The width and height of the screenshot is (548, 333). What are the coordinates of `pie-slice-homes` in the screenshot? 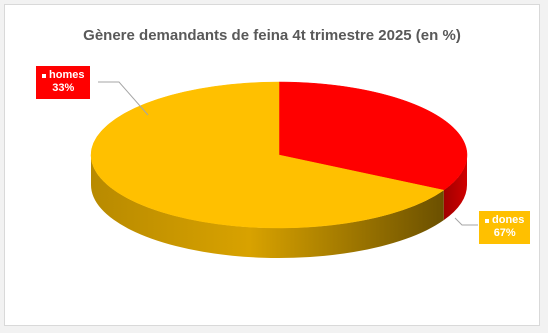 It's located at (373, 136).